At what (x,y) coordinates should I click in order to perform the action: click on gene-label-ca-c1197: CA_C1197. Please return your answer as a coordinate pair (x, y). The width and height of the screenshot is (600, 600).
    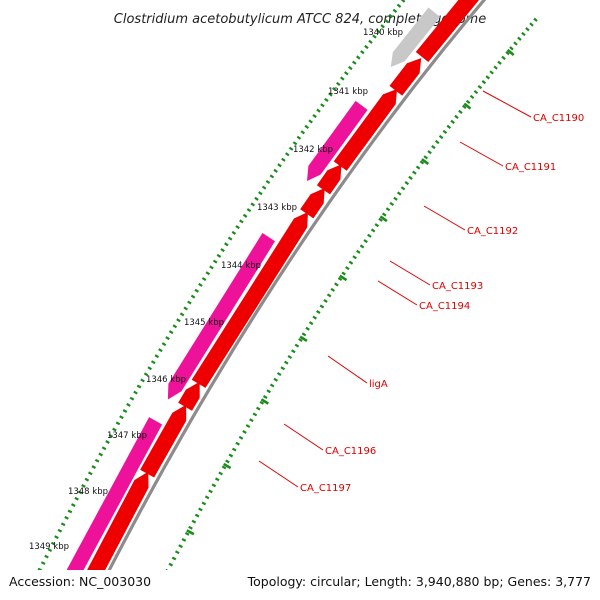
    Looking at the image, I should click on (325, 488).